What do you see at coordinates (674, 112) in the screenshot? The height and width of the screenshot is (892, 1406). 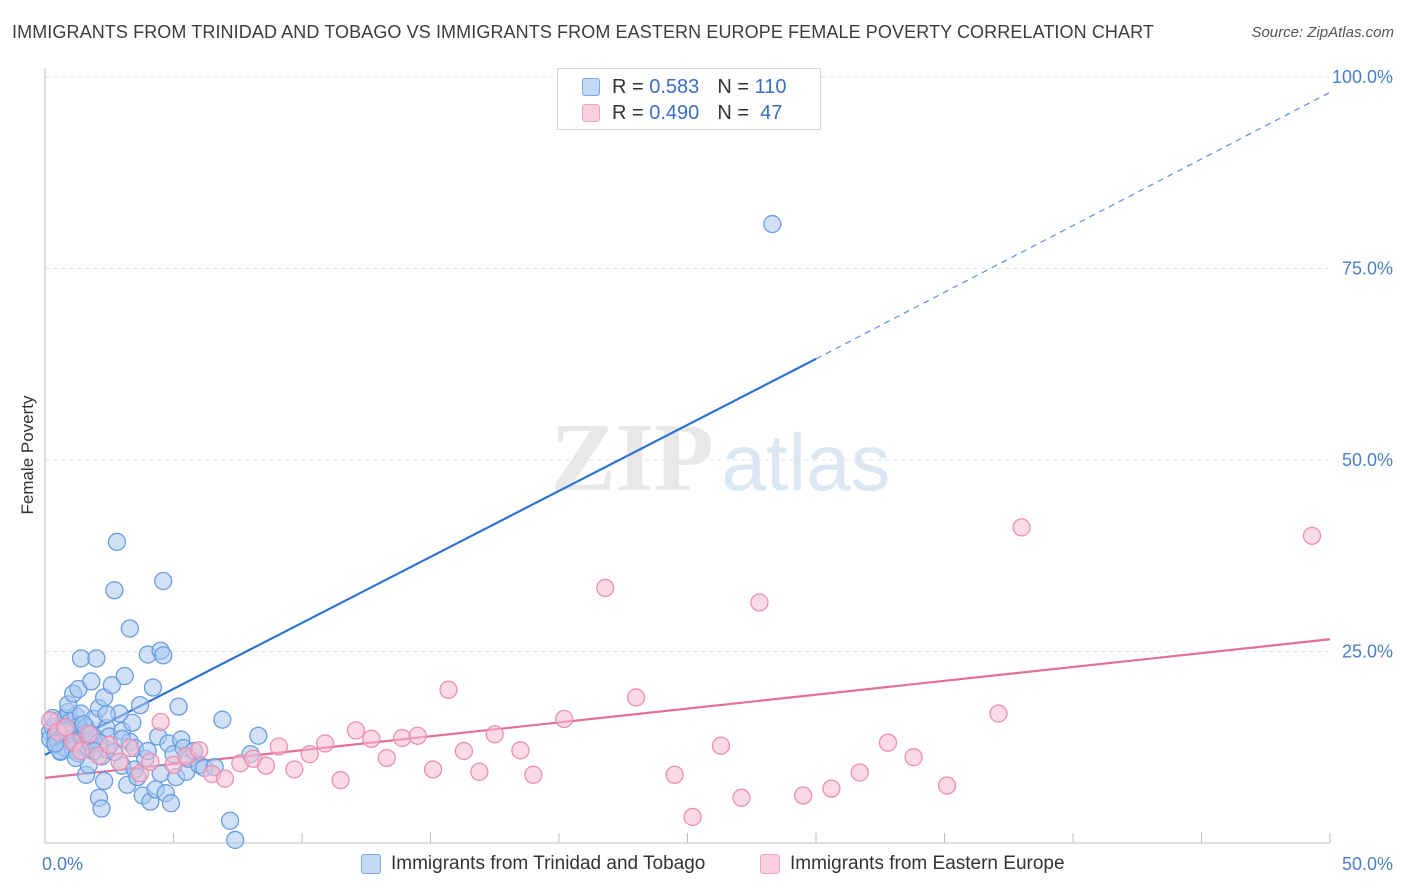 I see `legend-r-value: 0.490` at bounding box center [674, 112].